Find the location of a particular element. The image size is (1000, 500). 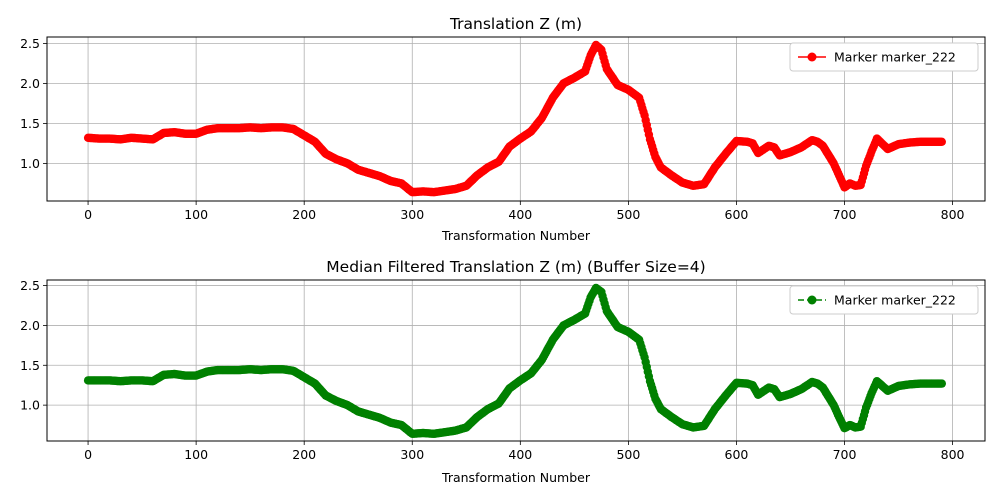

chart-title: Translation Z (m) is located at coordinates (515, 24).